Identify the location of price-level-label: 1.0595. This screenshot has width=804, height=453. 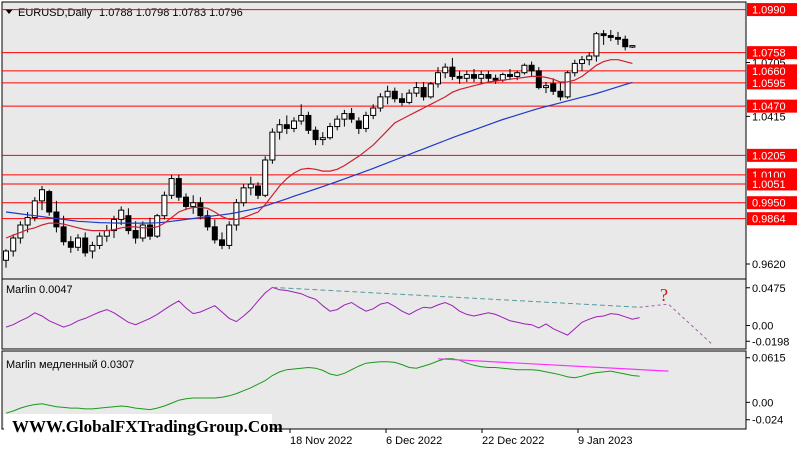
(769, 84).